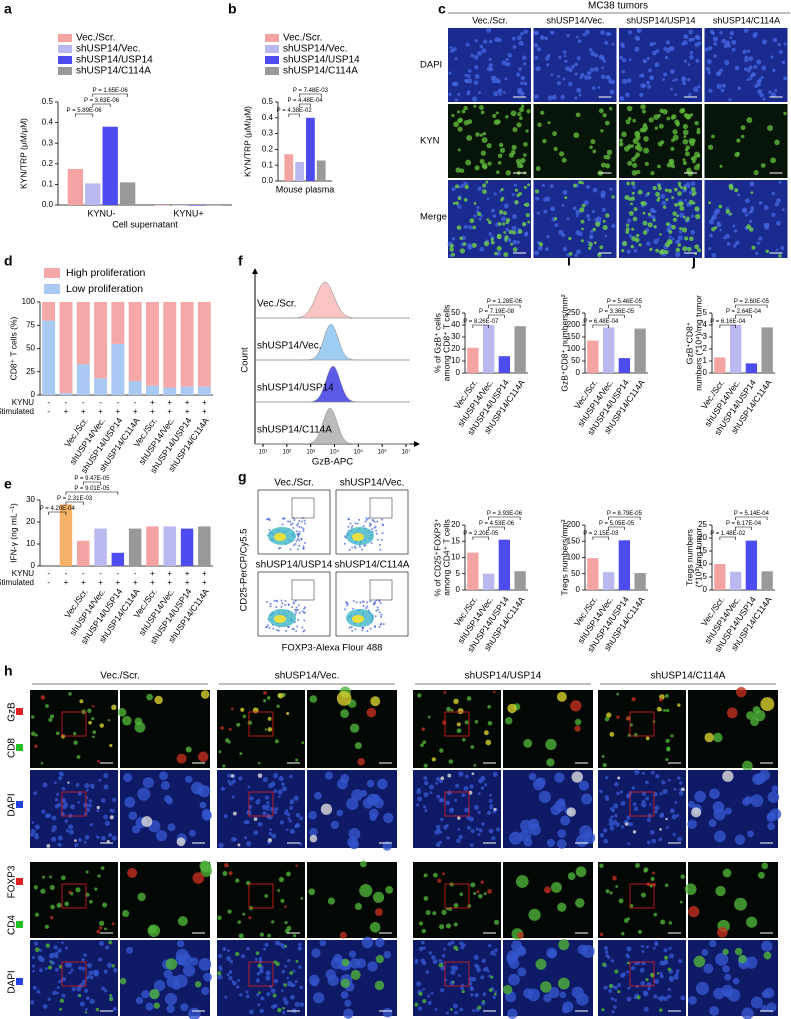 This screenshot has width=791, height=1019. What do you see at coordinates (496, 316) in the screenshot?
I see `significance-bracket` at bounding box center [496, 316].